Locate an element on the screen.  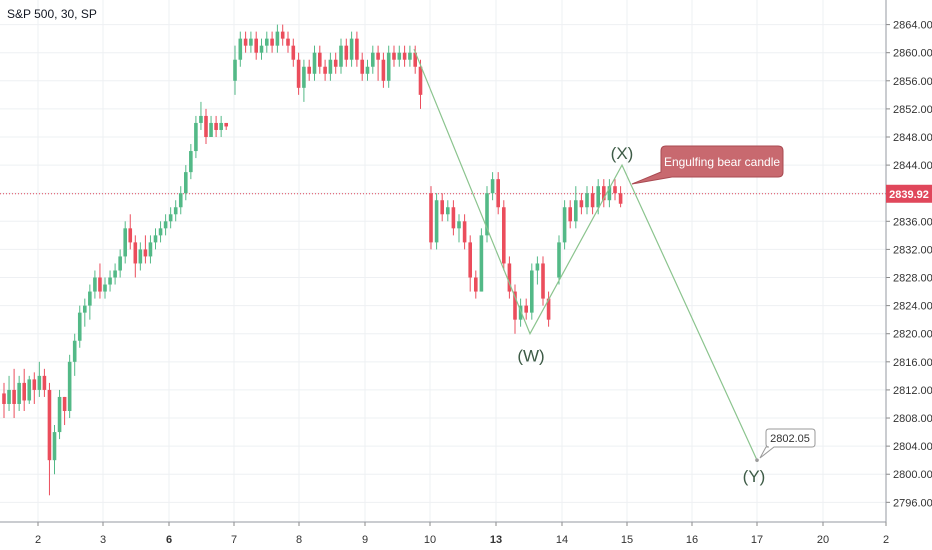
x-tick-label: 9 is located at coordinates (365, 540).